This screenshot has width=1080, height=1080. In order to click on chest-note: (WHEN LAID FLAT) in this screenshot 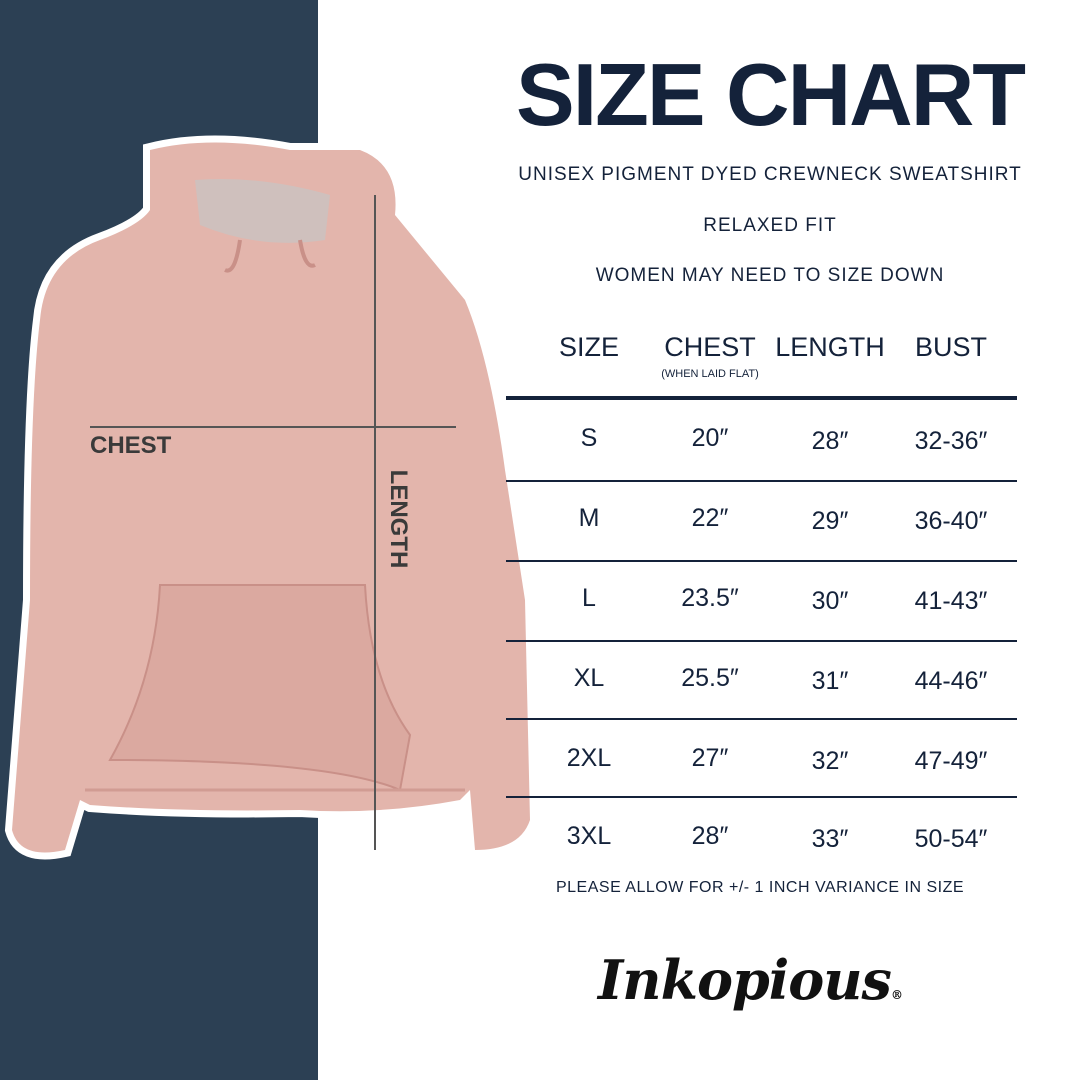, I will do `click(710, 374)`.